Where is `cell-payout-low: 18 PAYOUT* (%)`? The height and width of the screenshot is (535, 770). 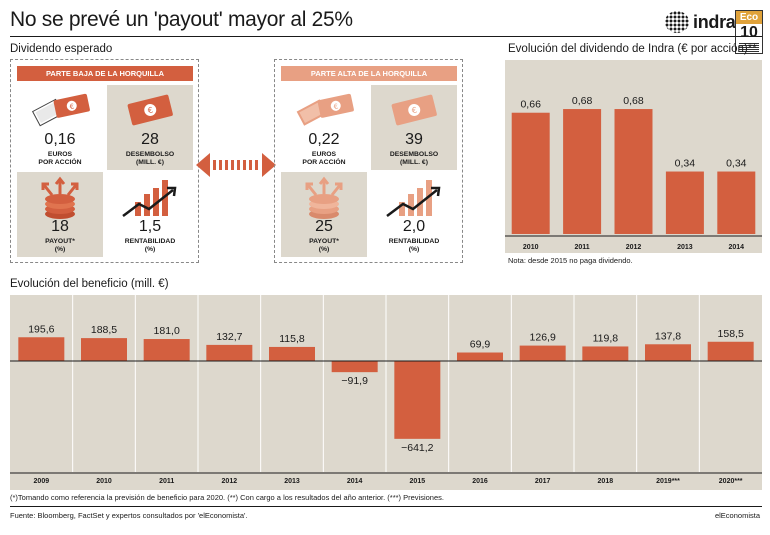 cell-payout-low: 18 PAYOUT* (%) is located at coordinates (60, 214).